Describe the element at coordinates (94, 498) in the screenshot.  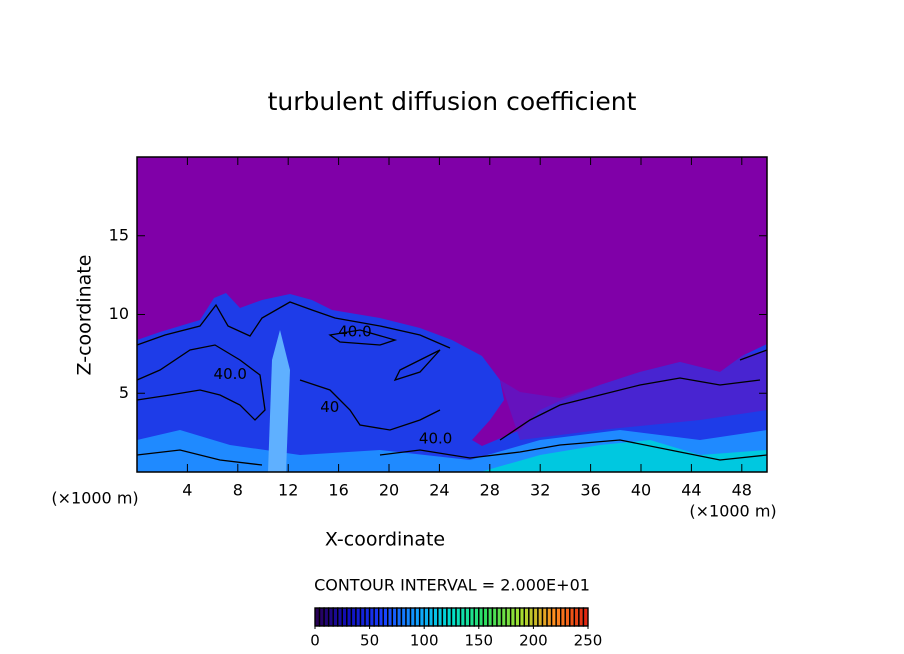
I see `y-unit-label: (×1000 m)` at that location.